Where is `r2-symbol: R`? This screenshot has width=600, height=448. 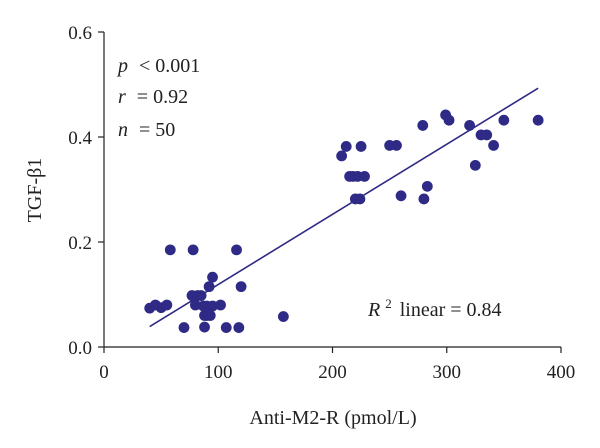 r2-symbol: R is located at coordinates (373, 310).